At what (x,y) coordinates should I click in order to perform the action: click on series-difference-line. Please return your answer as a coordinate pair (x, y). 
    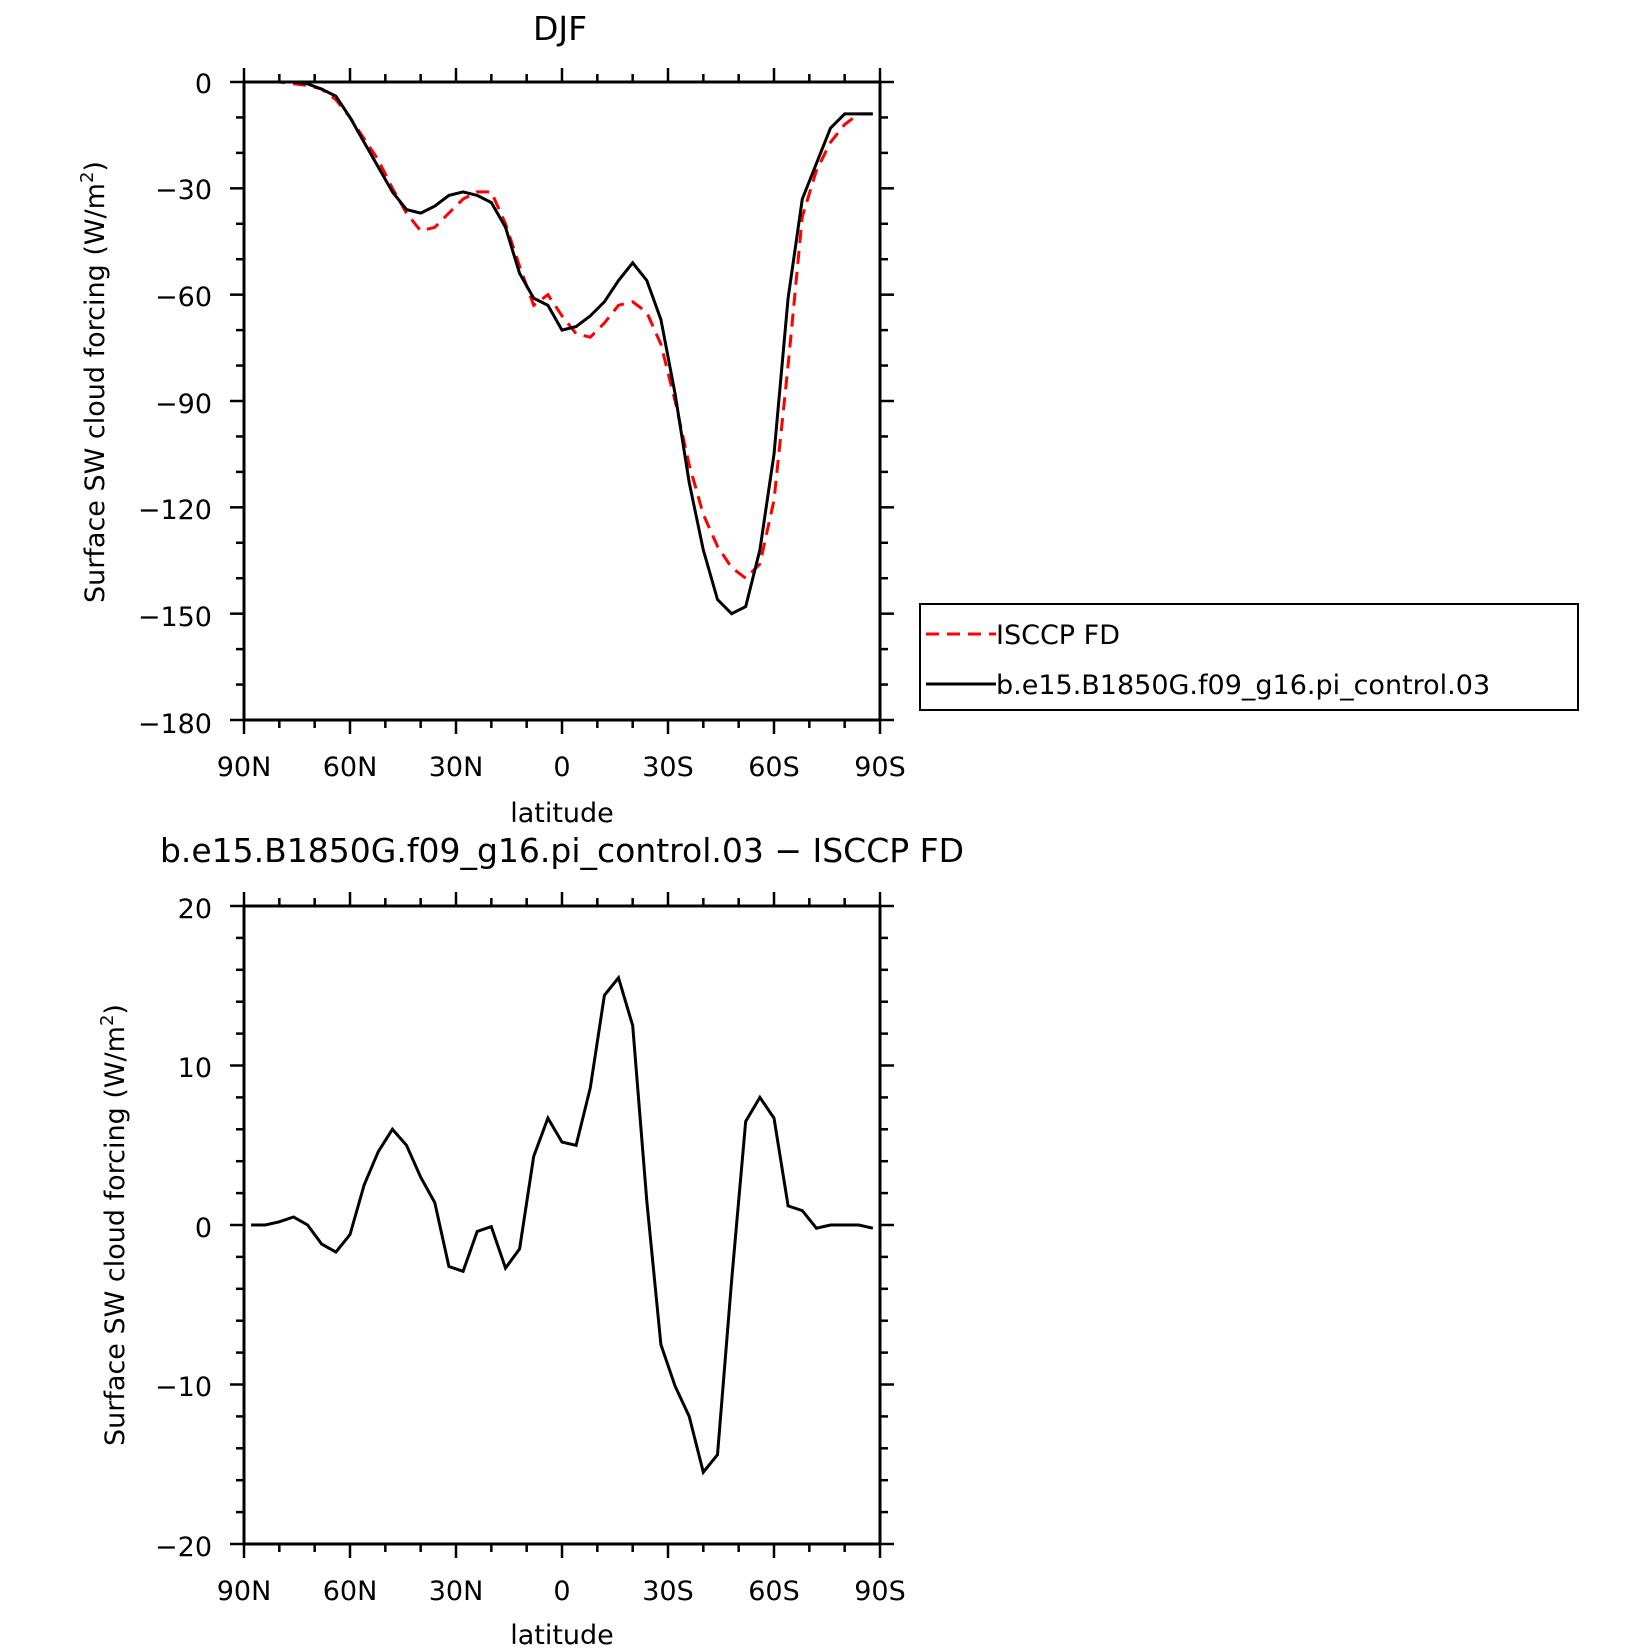
    Looking at the image, I should click on (562, 1225).